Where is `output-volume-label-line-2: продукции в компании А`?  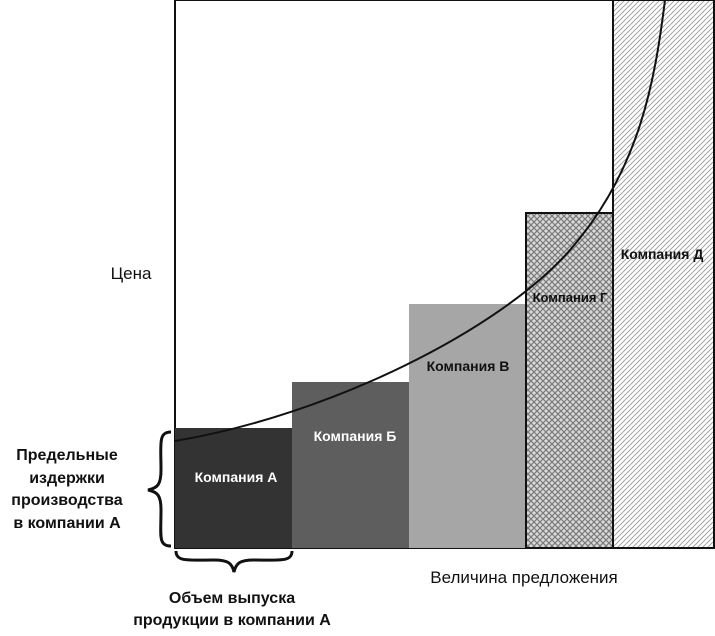 output-volume-label-line-2: продукции в компании А is located at coordinates (232, 620).